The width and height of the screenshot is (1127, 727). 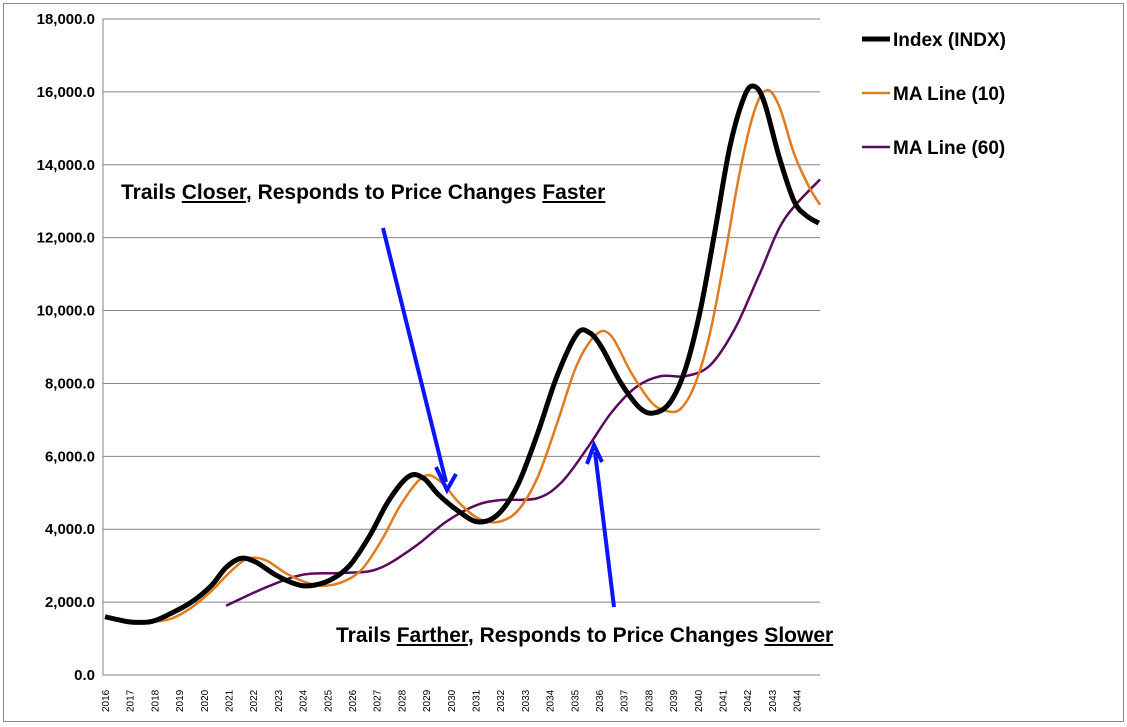 I want to click on x-tick-label: 2043, so click(x=773, y=700).